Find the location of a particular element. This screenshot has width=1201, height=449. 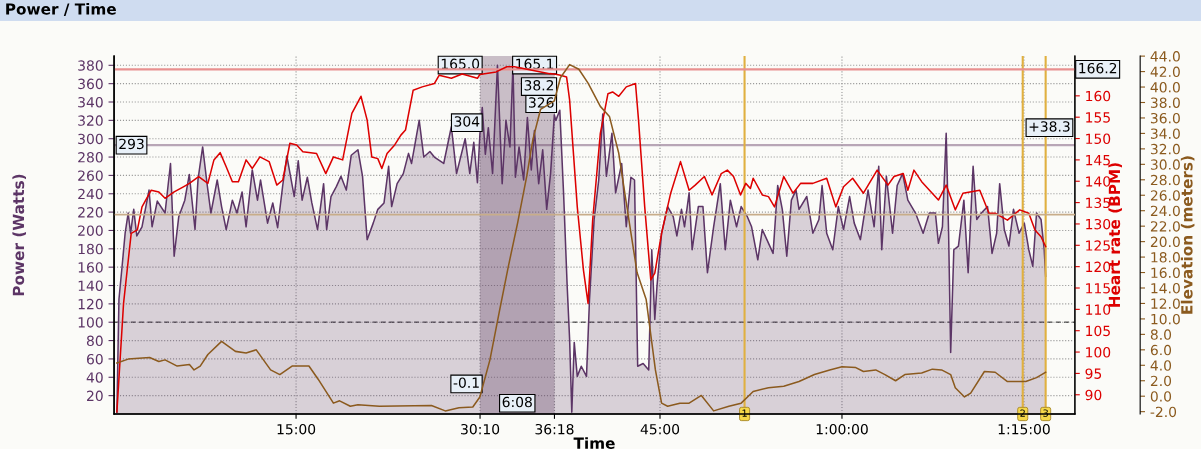

y3-tick-label: 18.0 is located at coordinates (1165, 257).